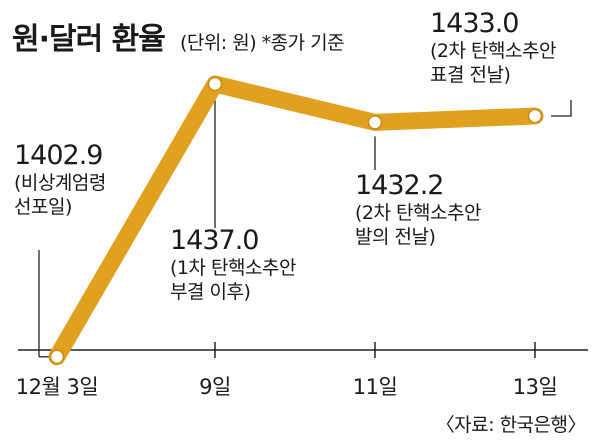  What do you see at coordinates (215, 387) in the screenshot?
I see `x-tick-label: 9일` at bounding box center [215, 387].